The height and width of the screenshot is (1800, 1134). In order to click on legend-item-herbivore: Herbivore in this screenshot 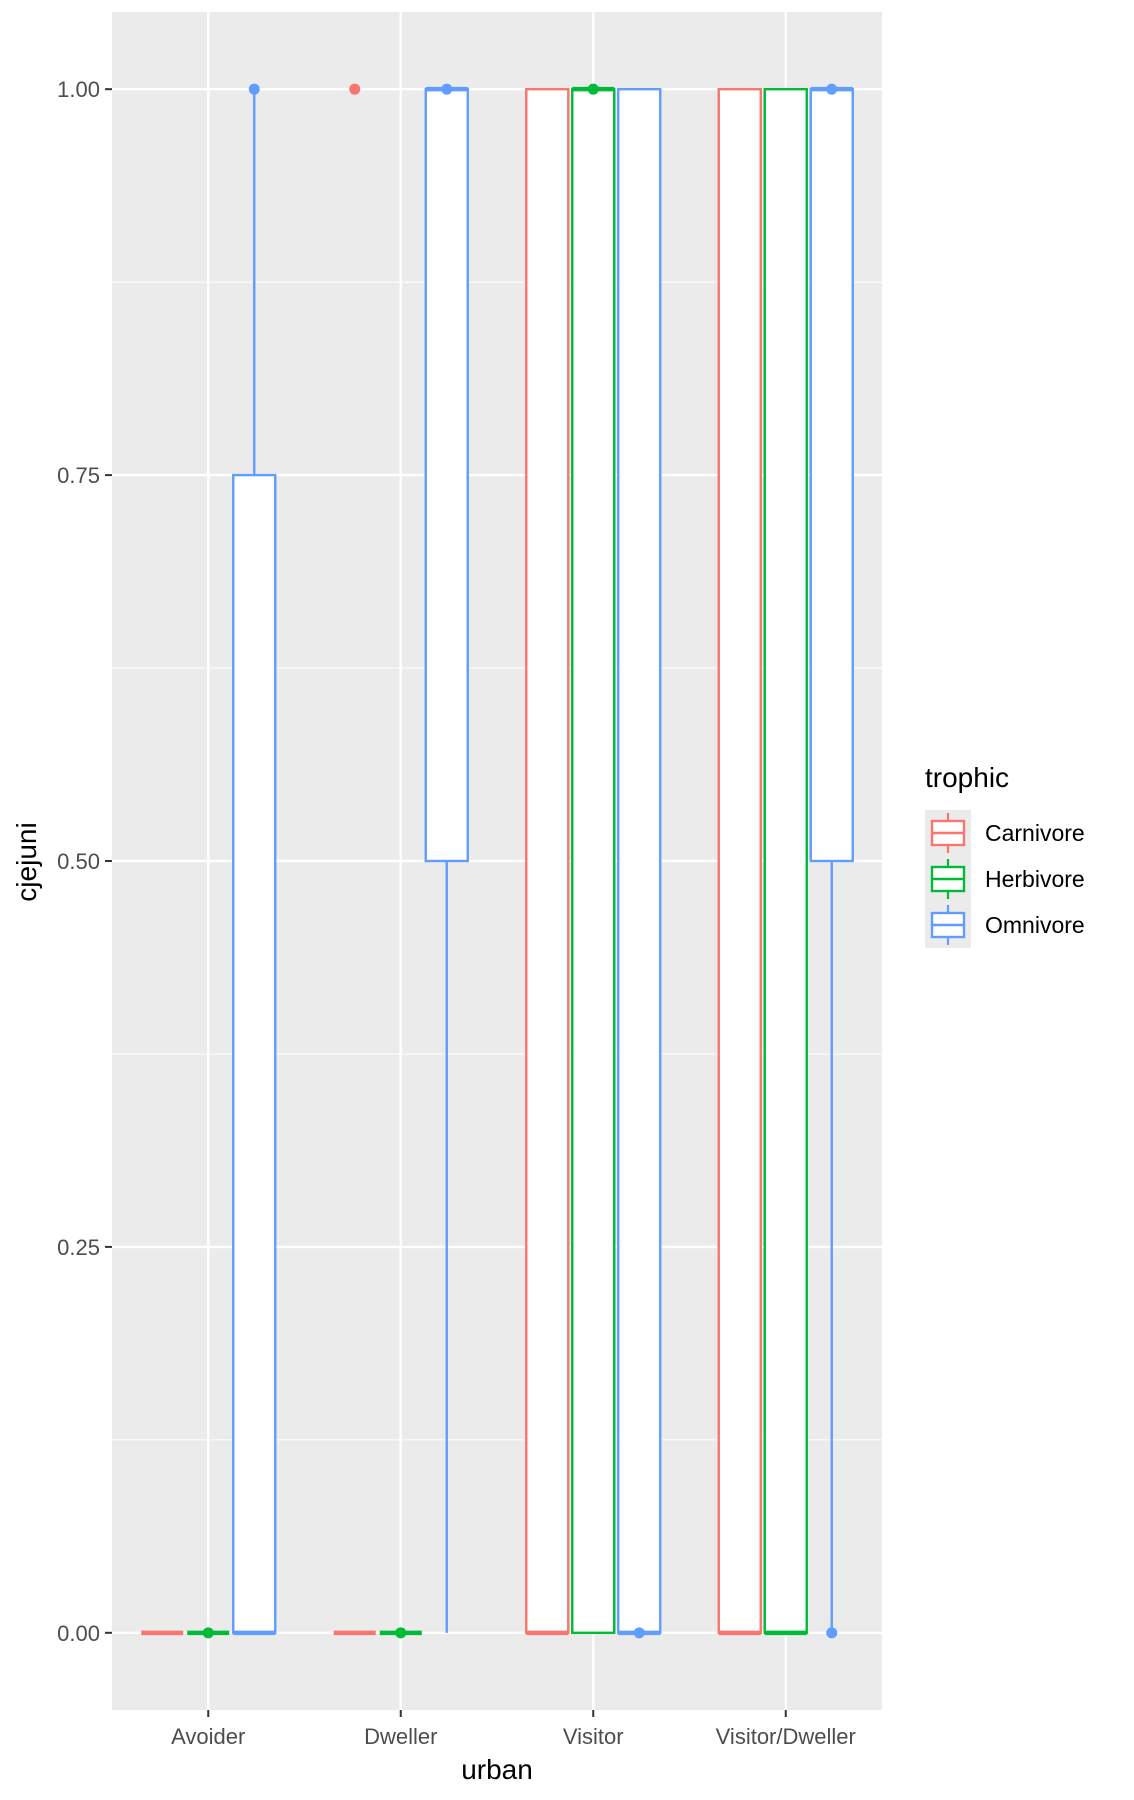, I will do `click(1005, 879)`.